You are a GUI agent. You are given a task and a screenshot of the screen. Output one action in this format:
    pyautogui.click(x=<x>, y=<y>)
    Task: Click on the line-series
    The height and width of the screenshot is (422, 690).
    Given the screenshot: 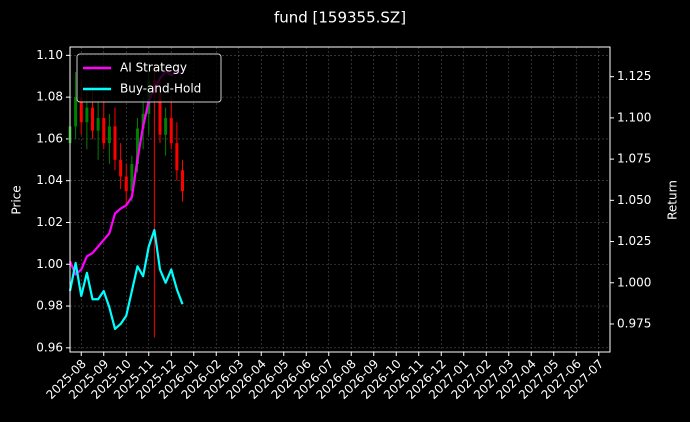 What is the action you would take?
    pyautogui.click(x=126, y=279)
    